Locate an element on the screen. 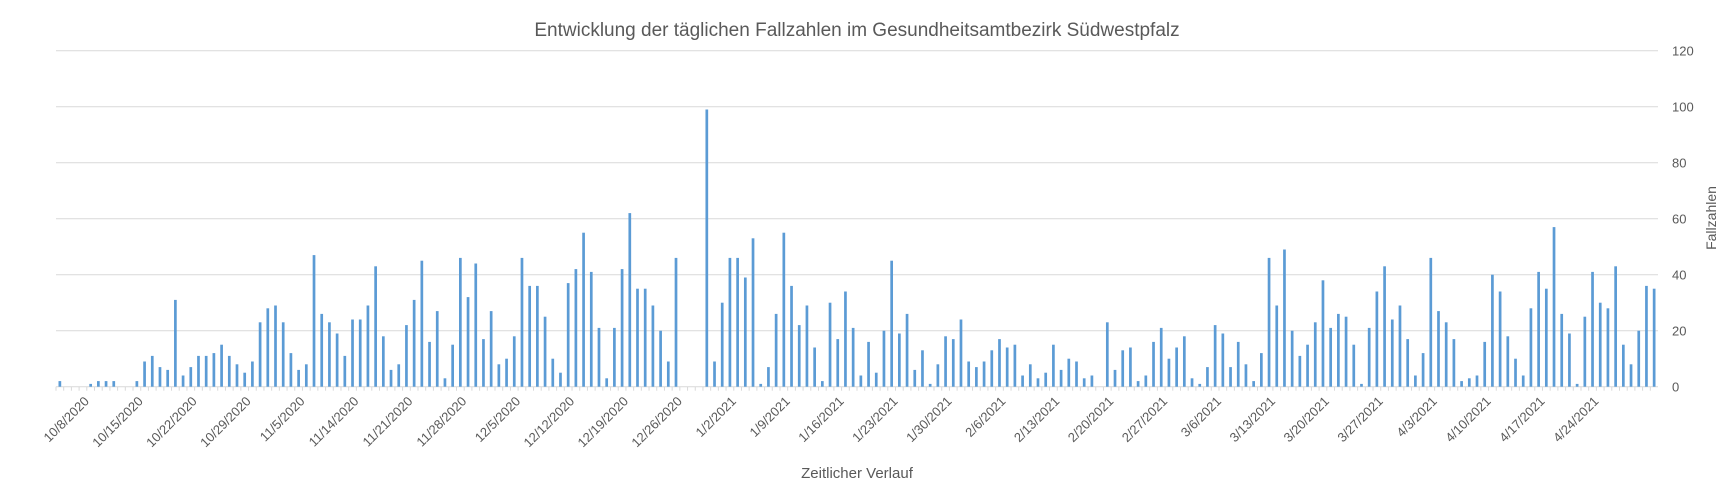 This screenshot has width=1734, height=496. y-tick-label: 40 is located at coordinates (1679, 275).